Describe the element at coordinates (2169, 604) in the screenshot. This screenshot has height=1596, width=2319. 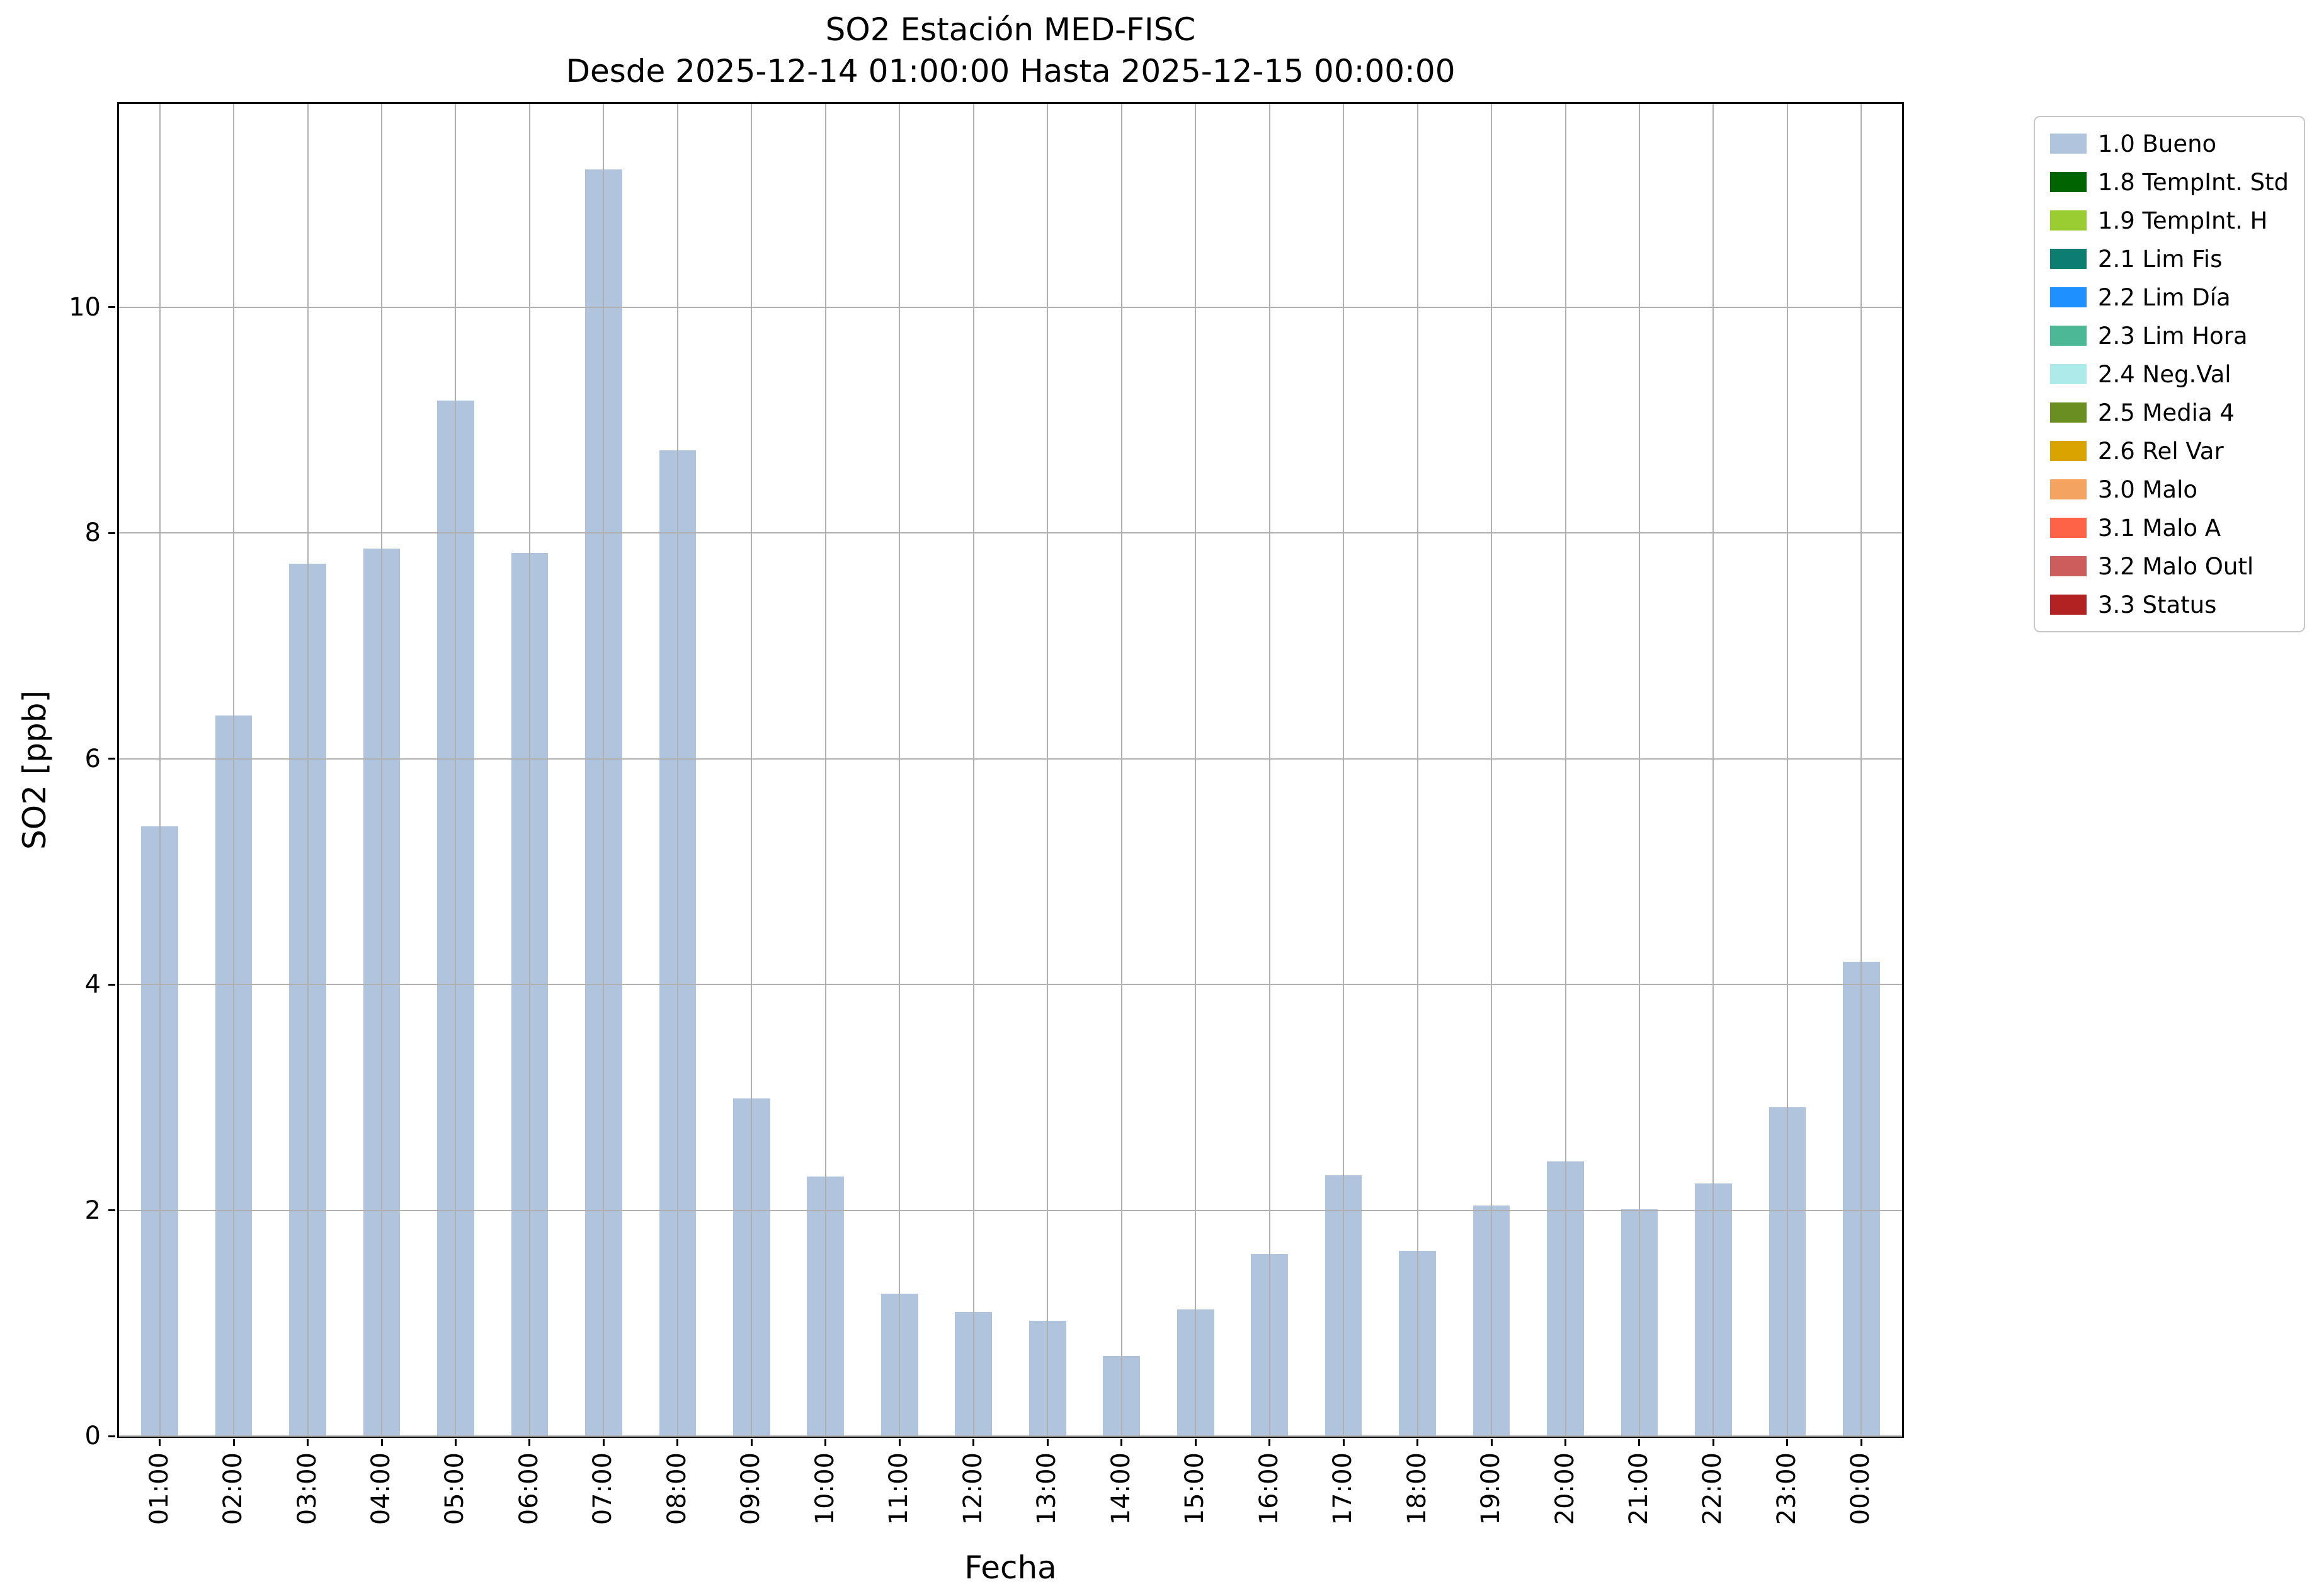
I see `legend-item: 3.3 Status` at that location.